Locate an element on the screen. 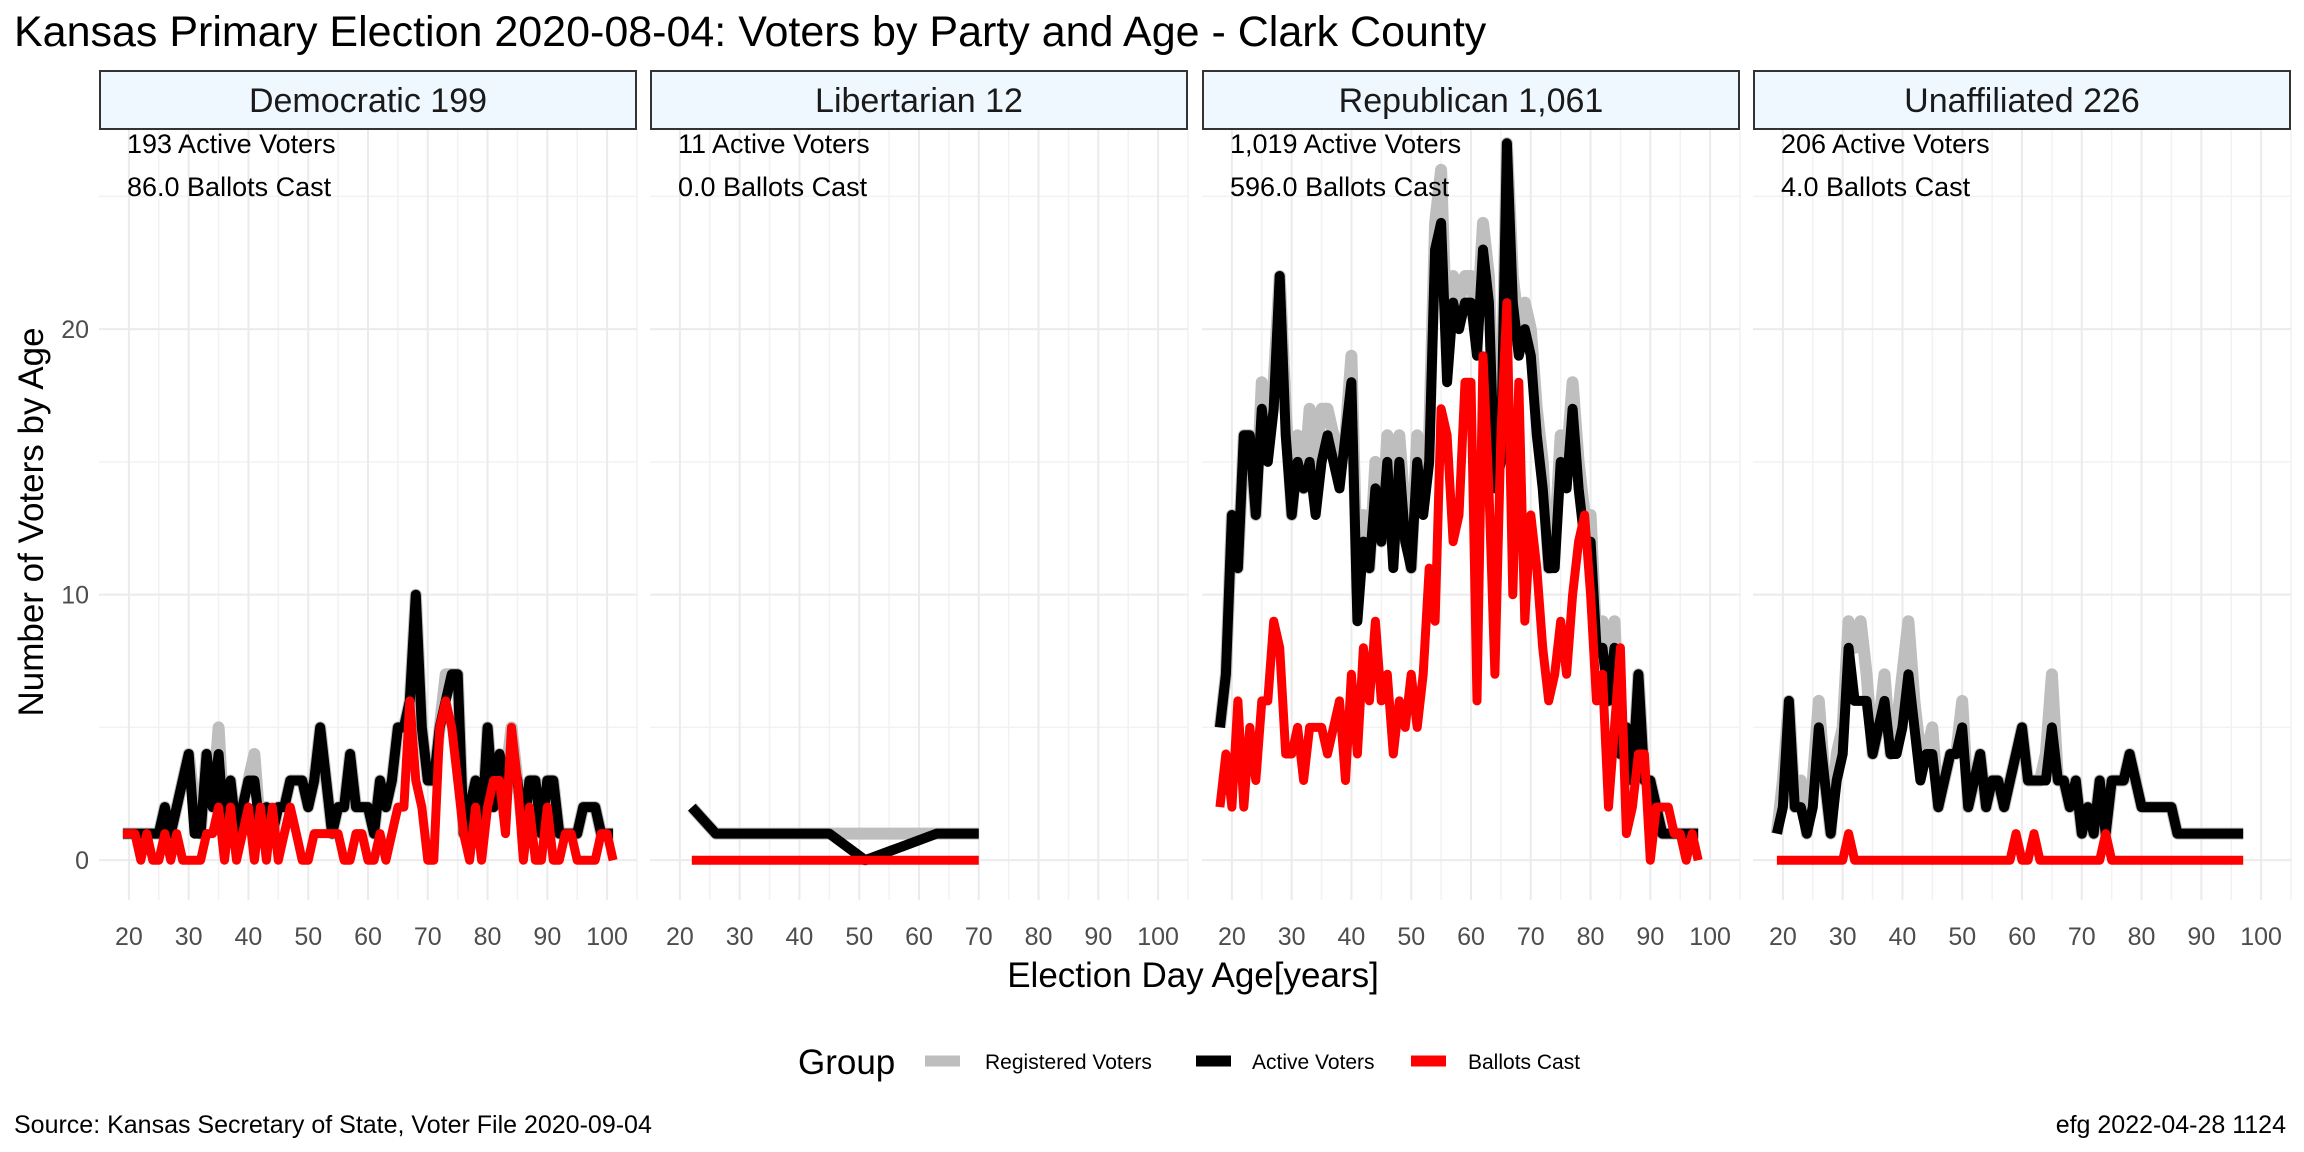 The width and height of the screenshot is (2304, 1152). y-tick-label: 20 is located at coordinates (75, 330).